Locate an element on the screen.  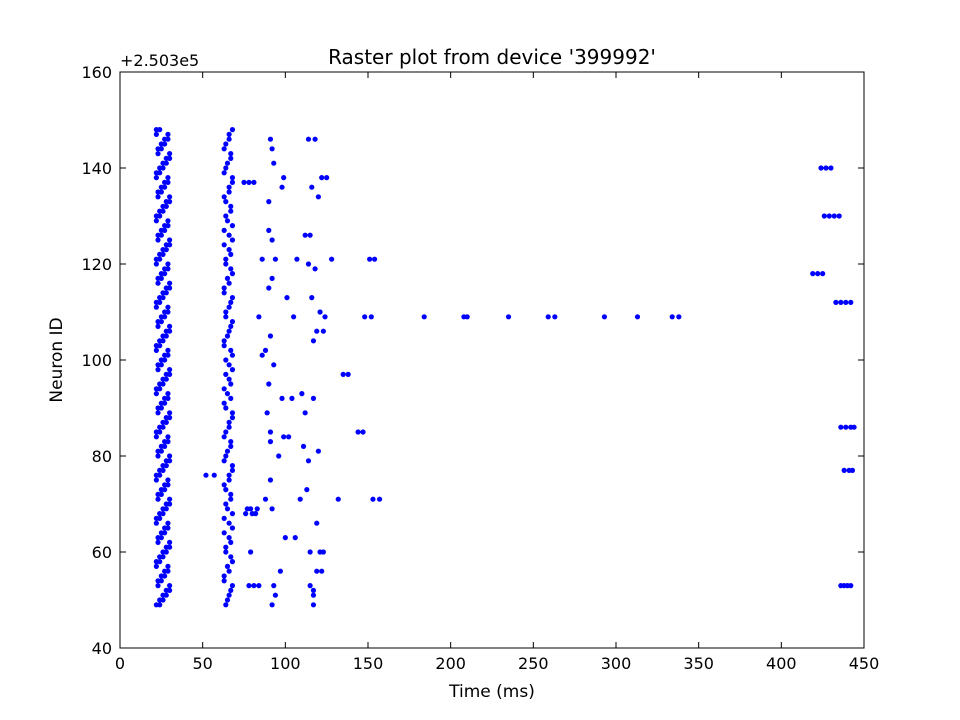
x-tick-label: 300 is located at coordinates (616, 663).